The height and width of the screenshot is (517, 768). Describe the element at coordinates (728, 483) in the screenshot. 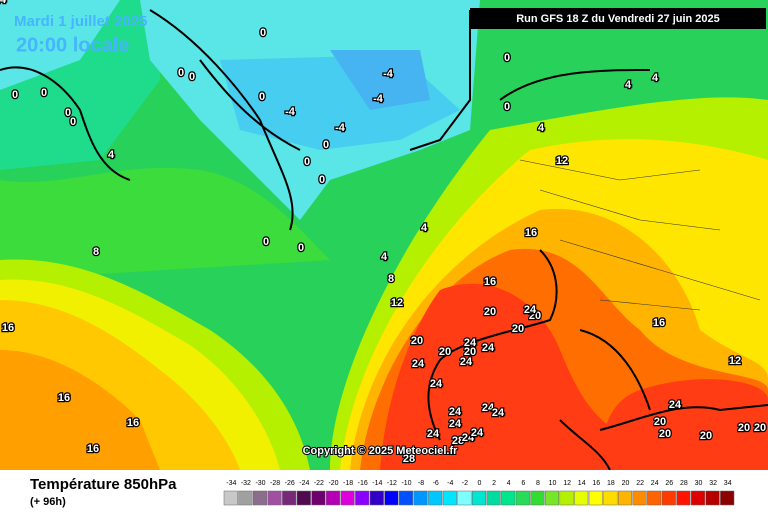

I see `scale-tick-label: 34` at that location.